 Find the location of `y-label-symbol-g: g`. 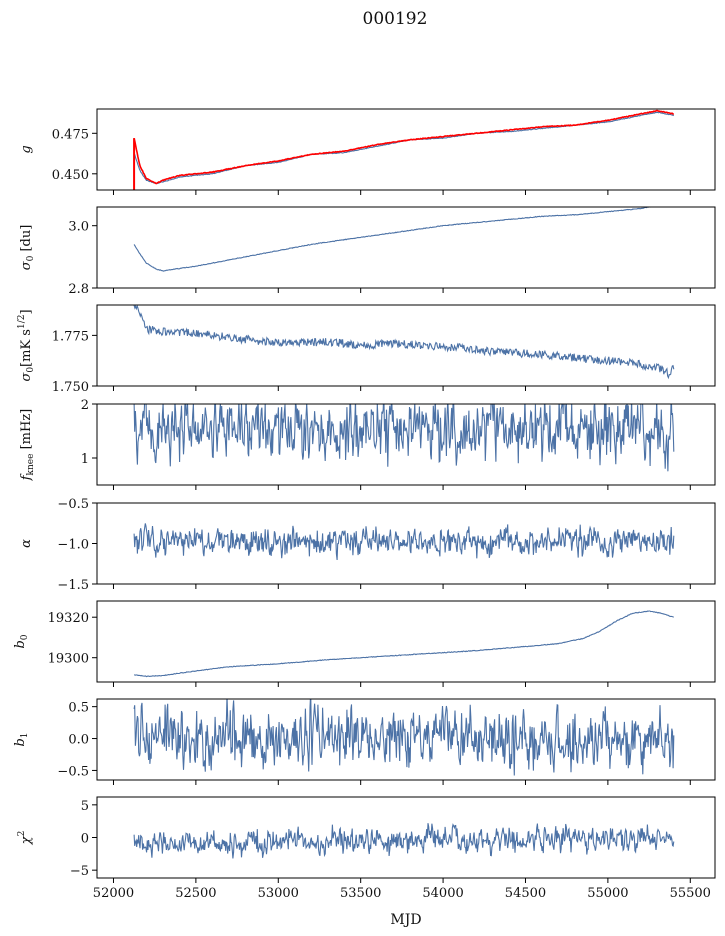

y-label-symbol-g: g is located at coordinates (26, 149).